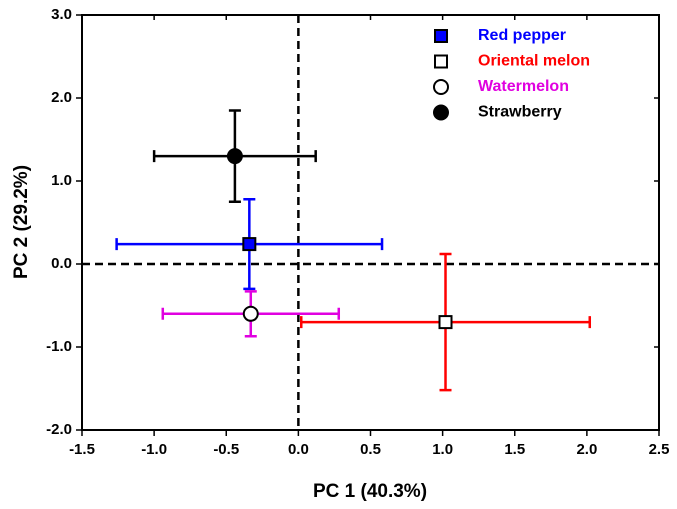 This screenshot has width=677, height=509. I want to click on y-tick-label: -2.0, so click(59, 429).